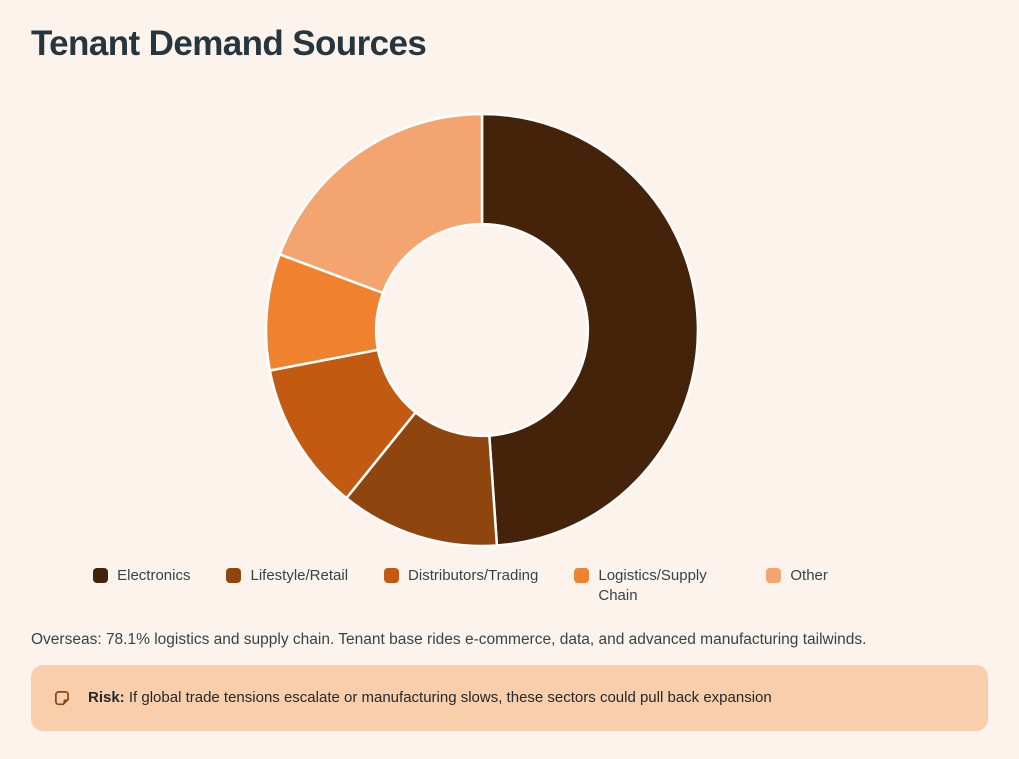 This screenshot has height=759, width=1019. I want to click on legend-label-logistics-supply-chain: Logistics/Supply Chain, so click(652, 585).